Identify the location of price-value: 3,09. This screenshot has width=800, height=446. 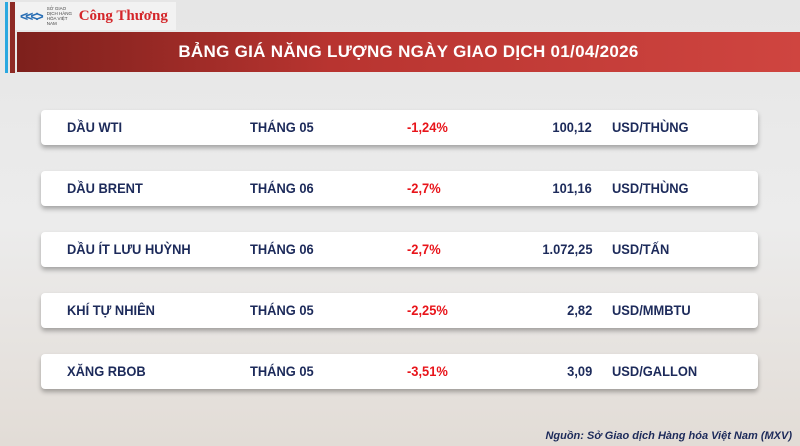
(579, 371).